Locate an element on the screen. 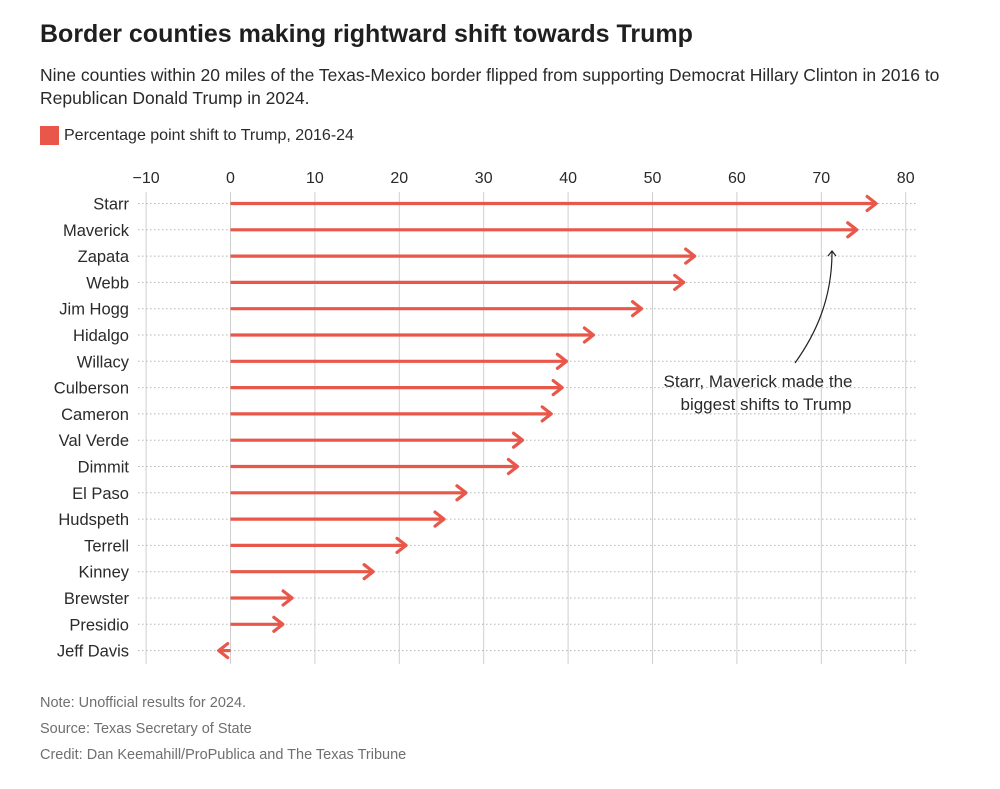 The image size is (1000, 789). x-tick-label: 70 is located at coordinates (821, 178).